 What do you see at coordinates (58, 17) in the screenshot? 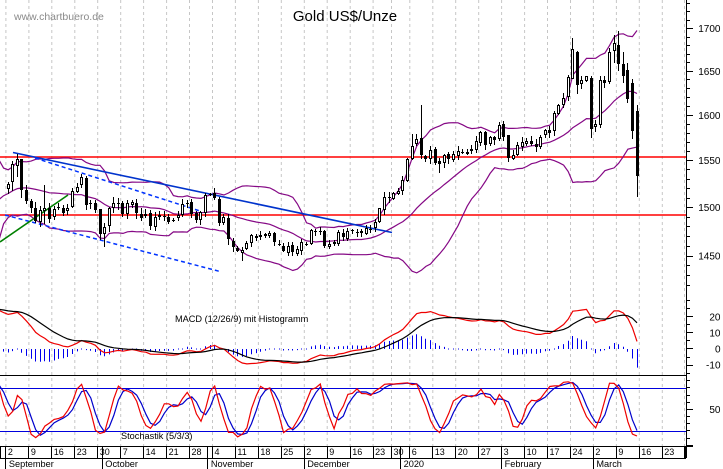
I see `svg-text: www.chartbuero.de` at bounding box center [58, 17].